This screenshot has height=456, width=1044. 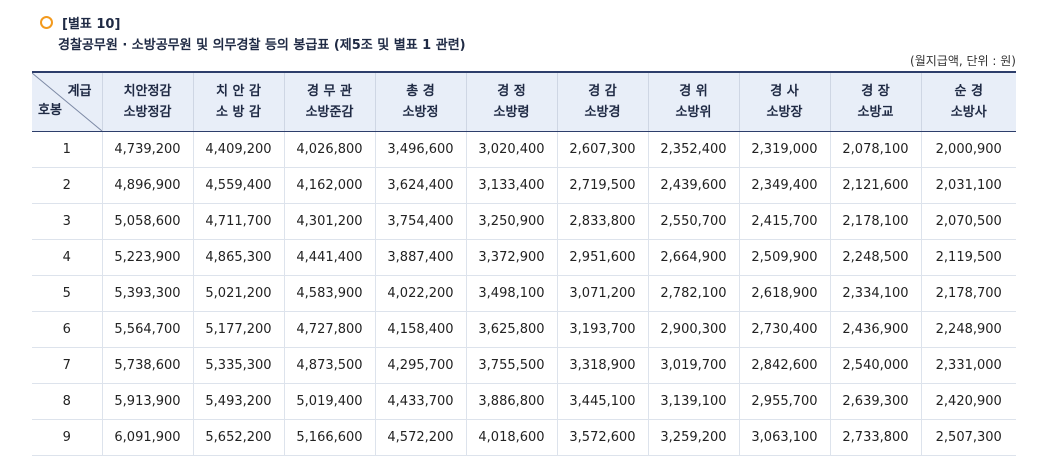 I want to click on salary-cell: 5,564,700, so click(x=147, y=329).